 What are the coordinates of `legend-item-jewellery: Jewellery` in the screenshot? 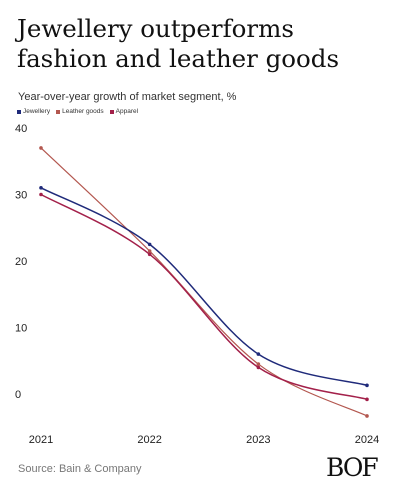 It's located at (33, 111).